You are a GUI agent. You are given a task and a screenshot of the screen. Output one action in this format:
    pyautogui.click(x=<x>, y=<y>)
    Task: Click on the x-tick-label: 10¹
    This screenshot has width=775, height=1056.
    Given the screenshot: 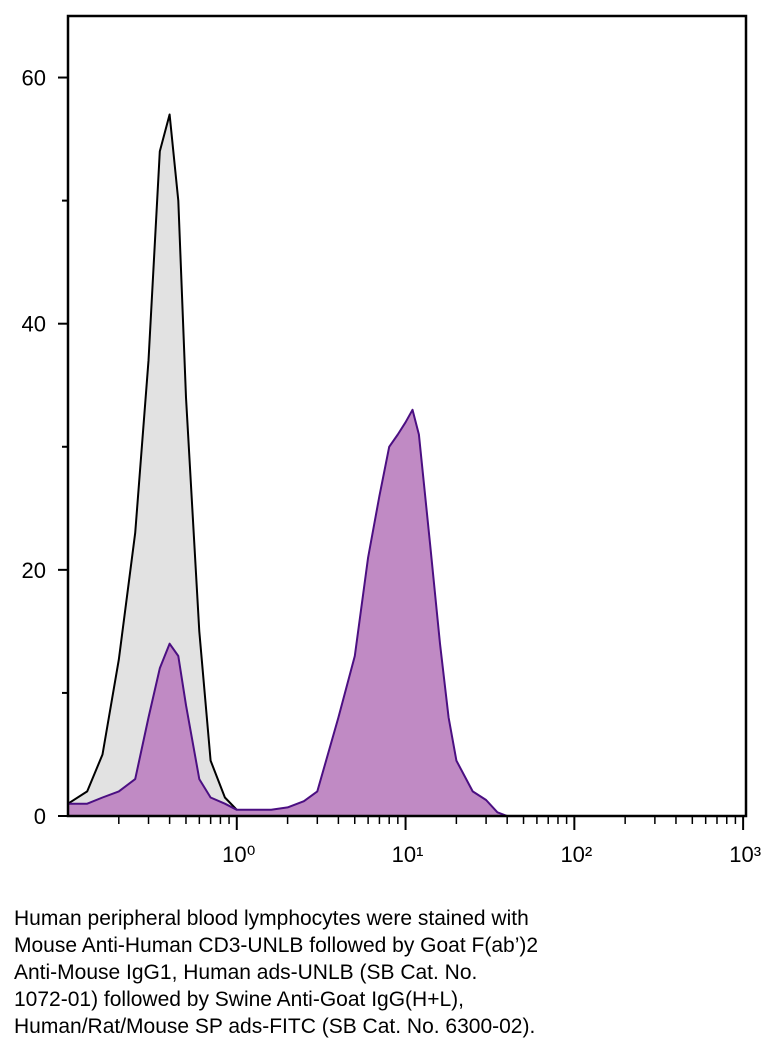 What is the action you would take?
    pyautogui.click(x=408, y=854)
    